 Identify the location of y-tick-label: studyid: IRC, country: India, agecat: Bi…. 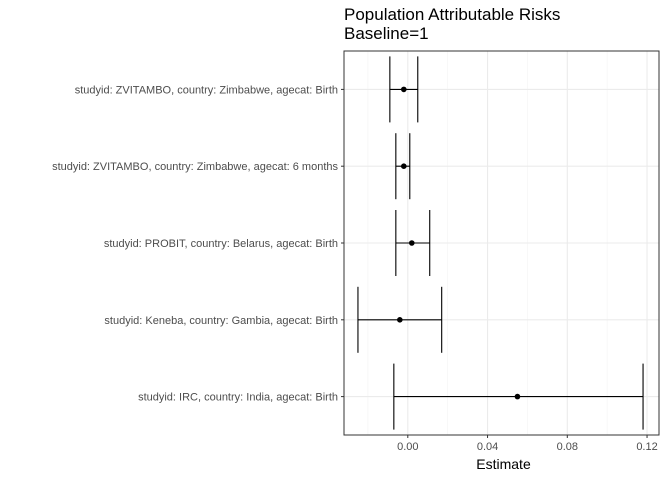
(238, 398).